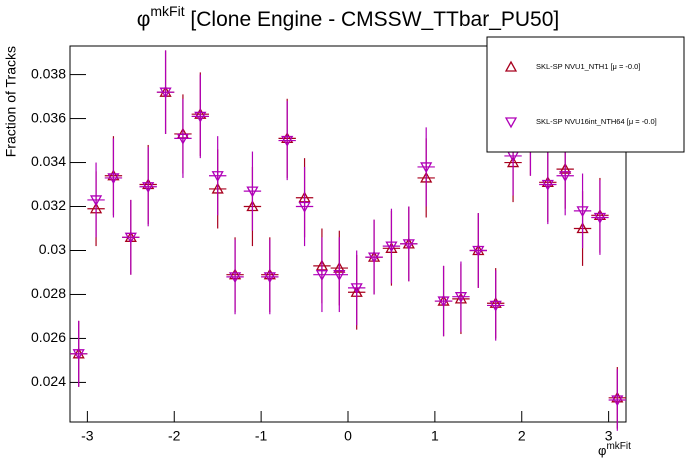 The height and width of the screenshot is (472, 696). Describe the element at coordinates (602, 450) in the screenshot. I see `x-label-symbol: φ` at that location.